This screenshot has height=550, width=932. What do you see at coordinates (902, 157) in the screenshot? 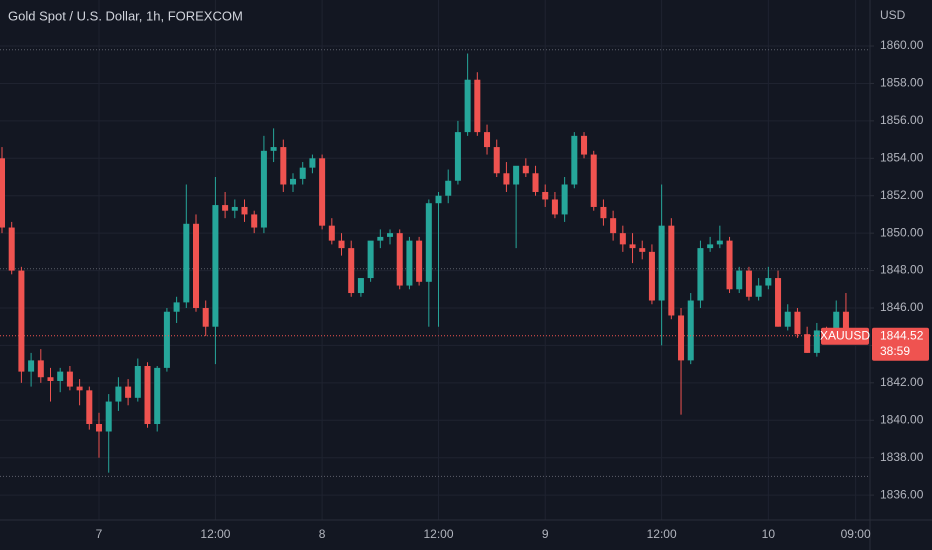
I see `y-tick-label: 1854.00` at bounding box center [902, 157].